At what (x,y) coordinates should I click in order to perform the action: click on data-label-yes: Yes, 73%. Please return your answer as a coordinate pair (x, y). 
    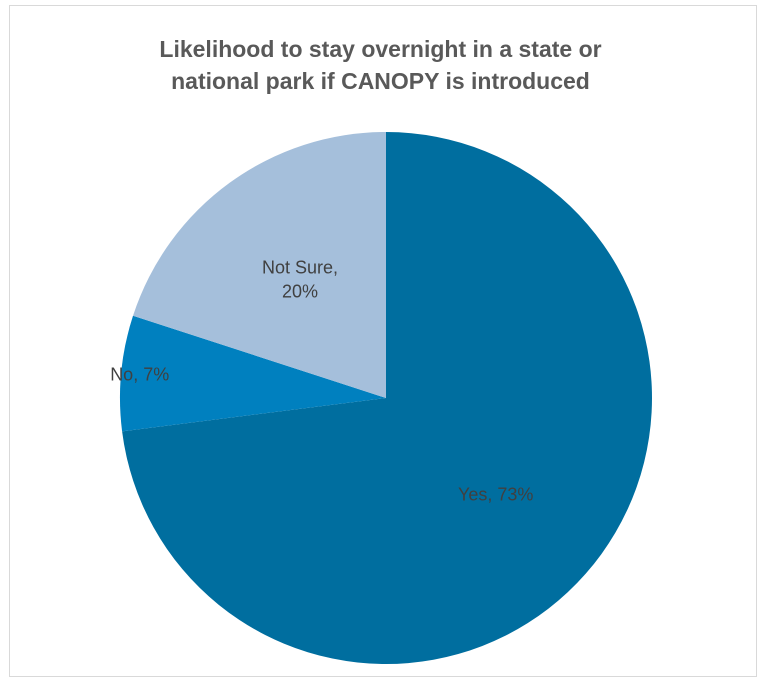
    Looking at the image, I should click on (495, 495).